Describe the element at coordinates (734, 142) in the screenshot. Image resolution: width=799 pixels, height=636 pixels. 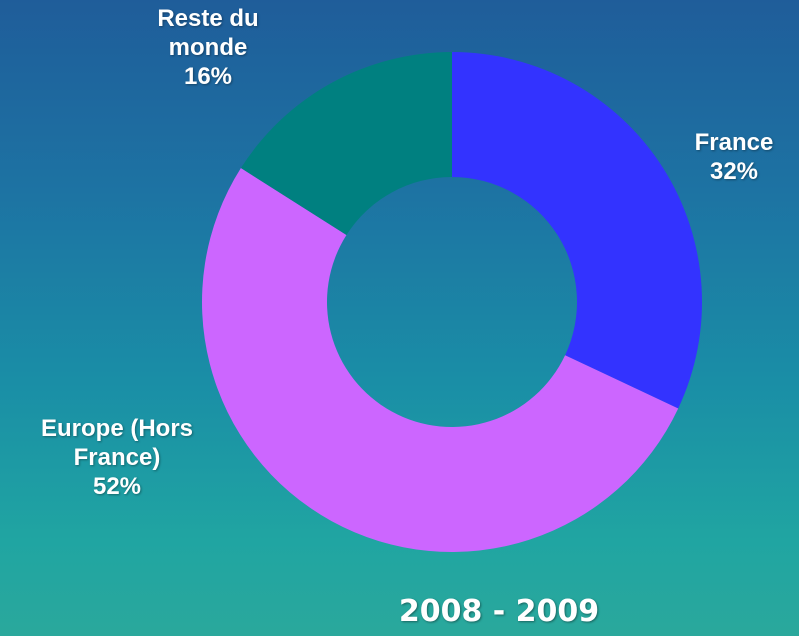
I see `category-label: France` at that location.